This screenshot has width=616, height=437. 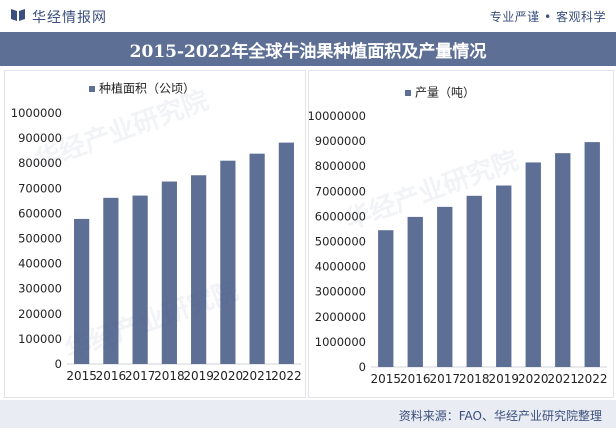 I want to click on brand-name: 华经情报网, so click(x=69, y=18).